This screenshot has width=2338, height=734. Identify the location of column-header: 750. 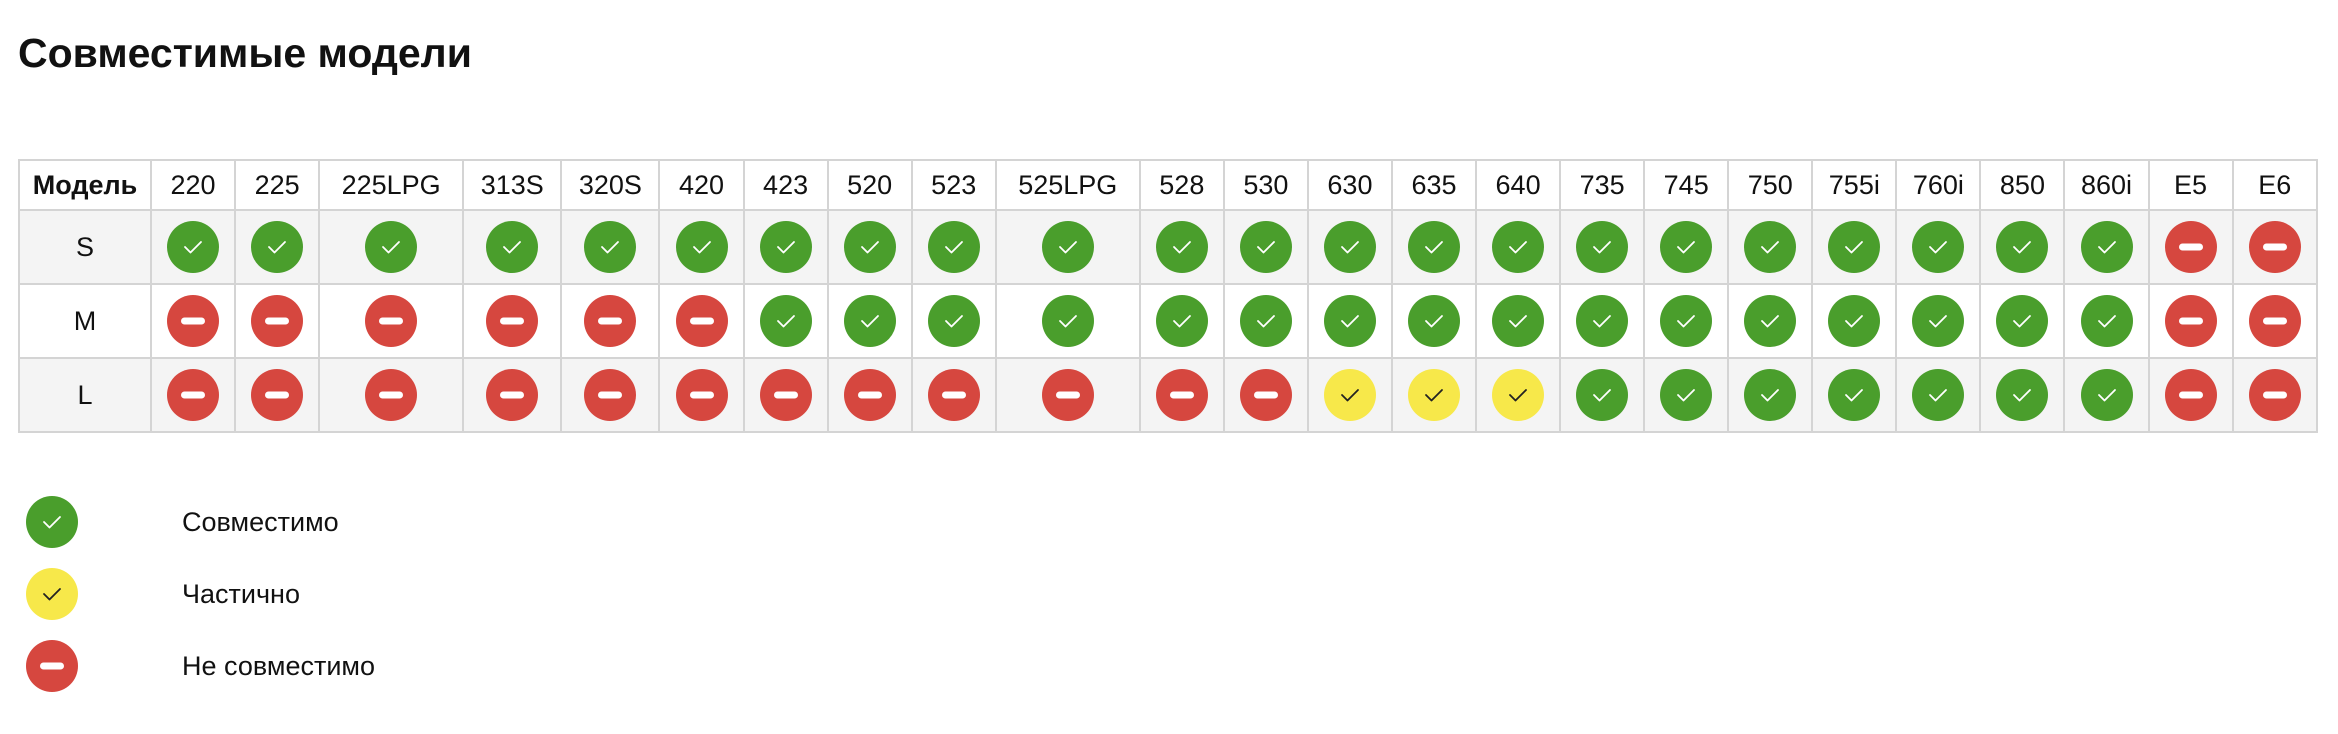
(1770, 185).